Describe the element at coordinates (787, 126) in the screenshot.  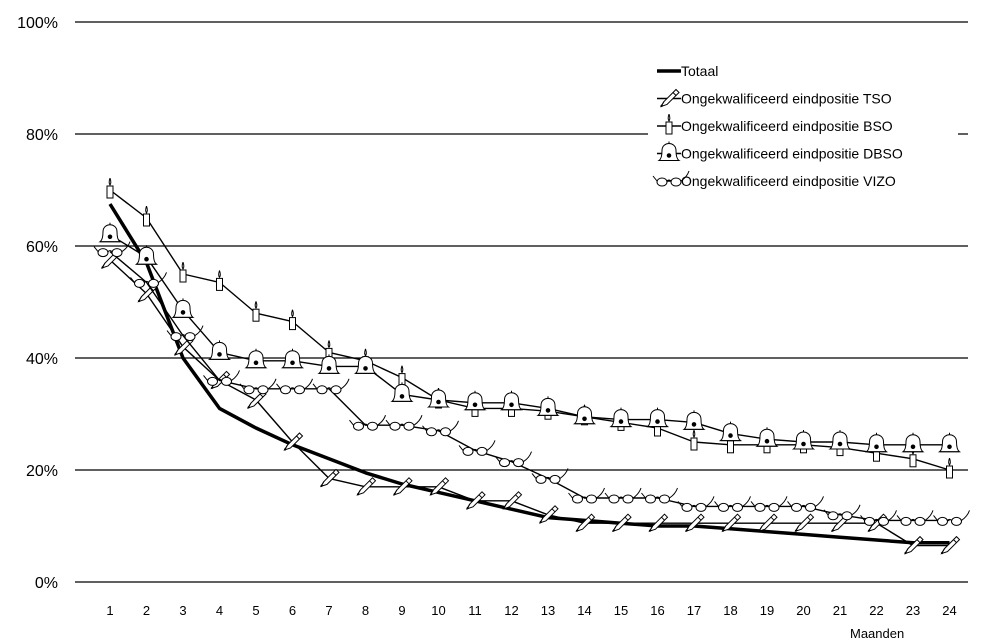
I see `legend-label: Ongekwalificeerd eindpositie BSO` at that location.